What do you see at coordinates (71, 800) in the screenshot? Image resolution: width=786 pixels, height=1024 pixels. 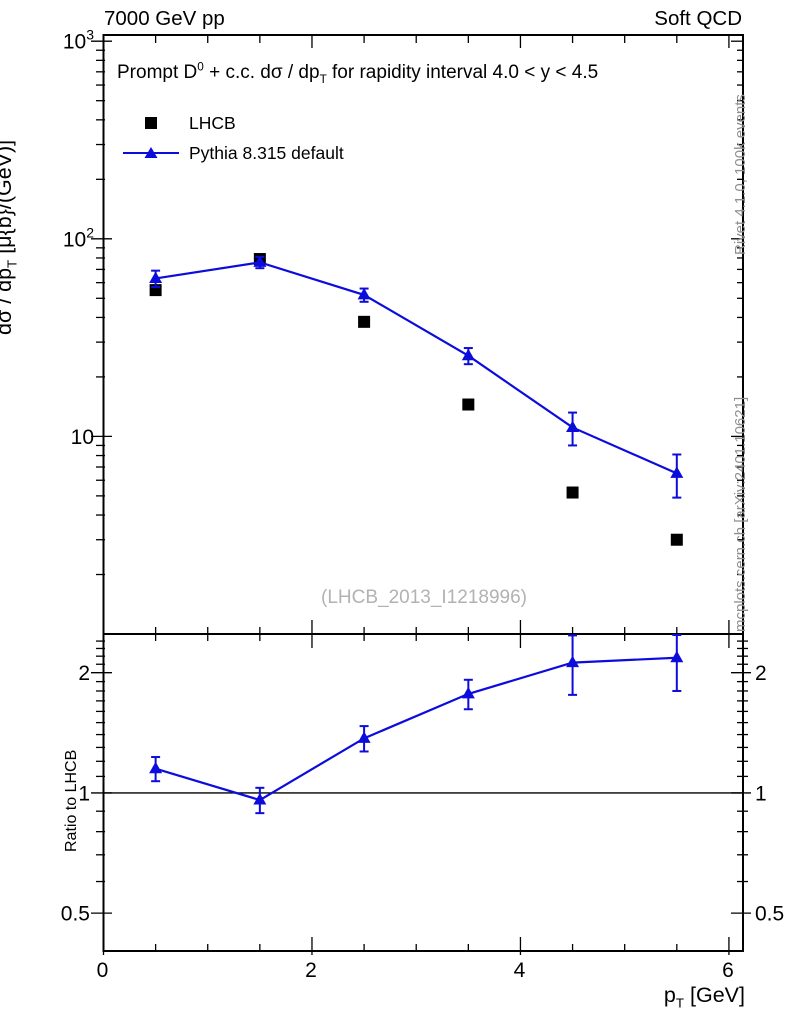 I see `ratio-y-axis-label: Ratio to LHCB` at bounding box center [71, 800].